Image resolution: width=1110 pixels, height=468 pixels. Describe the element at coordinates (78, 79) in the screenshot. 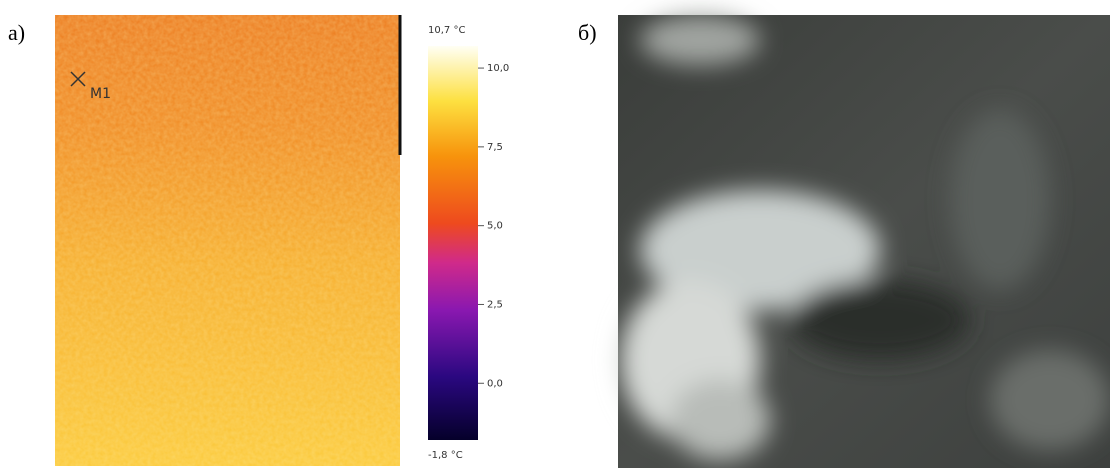

I see `marker-cross` at that location.